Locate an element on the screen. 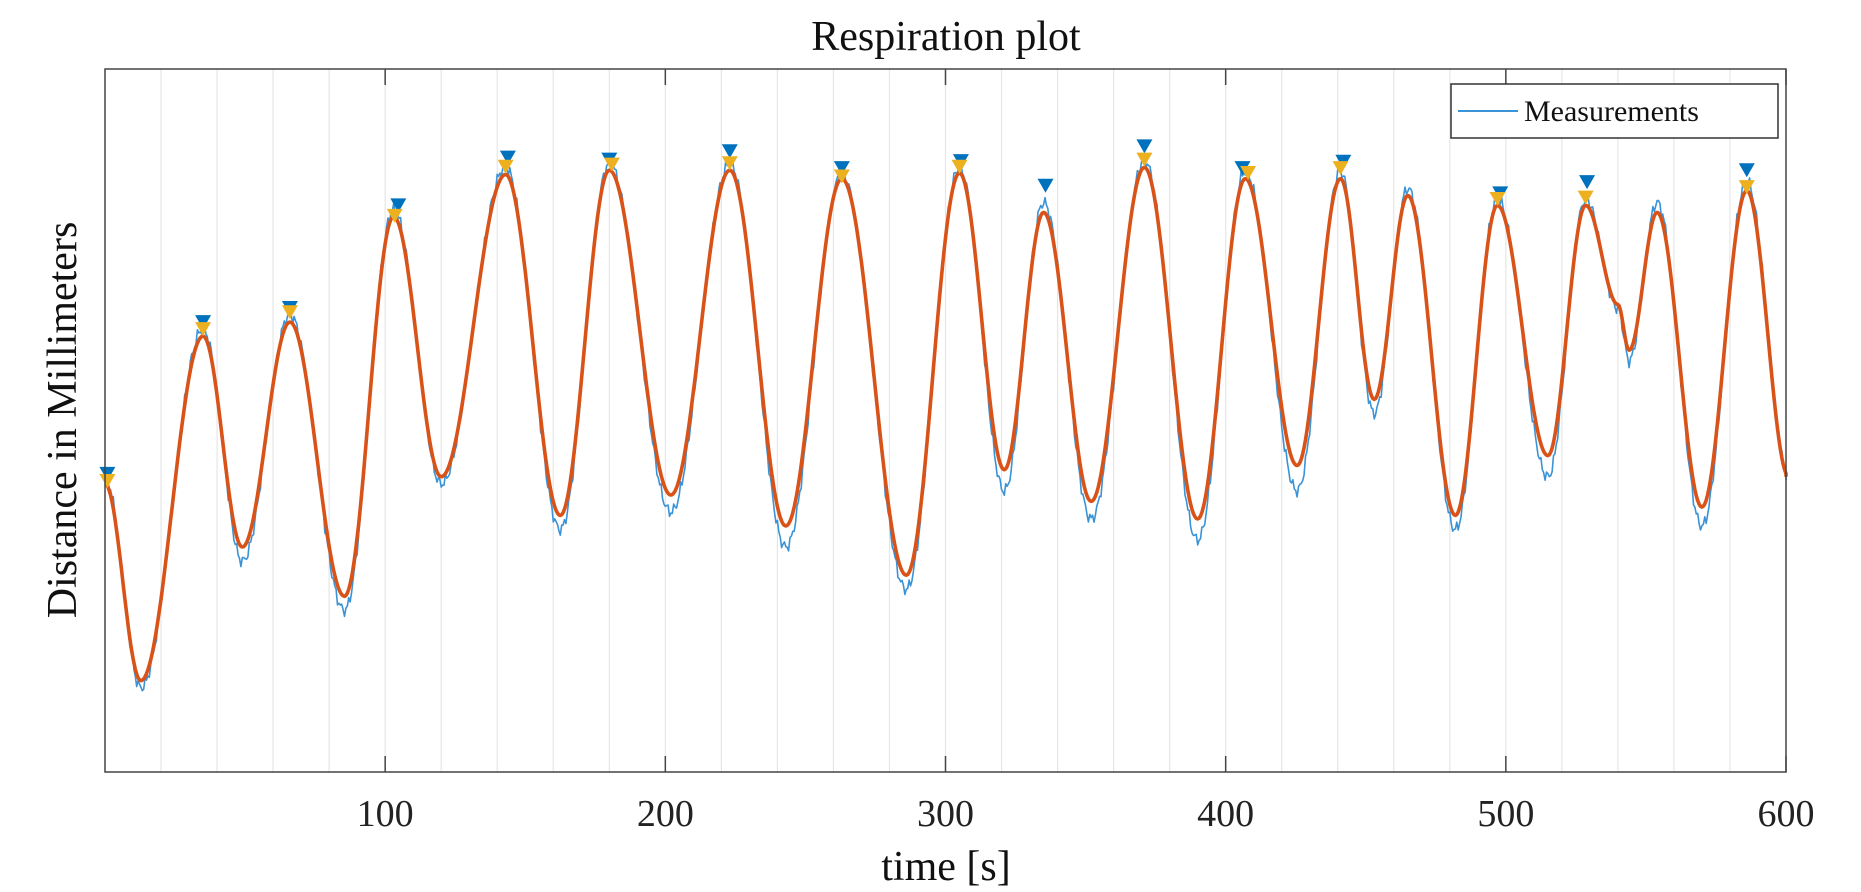 This screenshot has width=1861, height=892. chart-title: Respiration plot is located at coordinates (946, 37).